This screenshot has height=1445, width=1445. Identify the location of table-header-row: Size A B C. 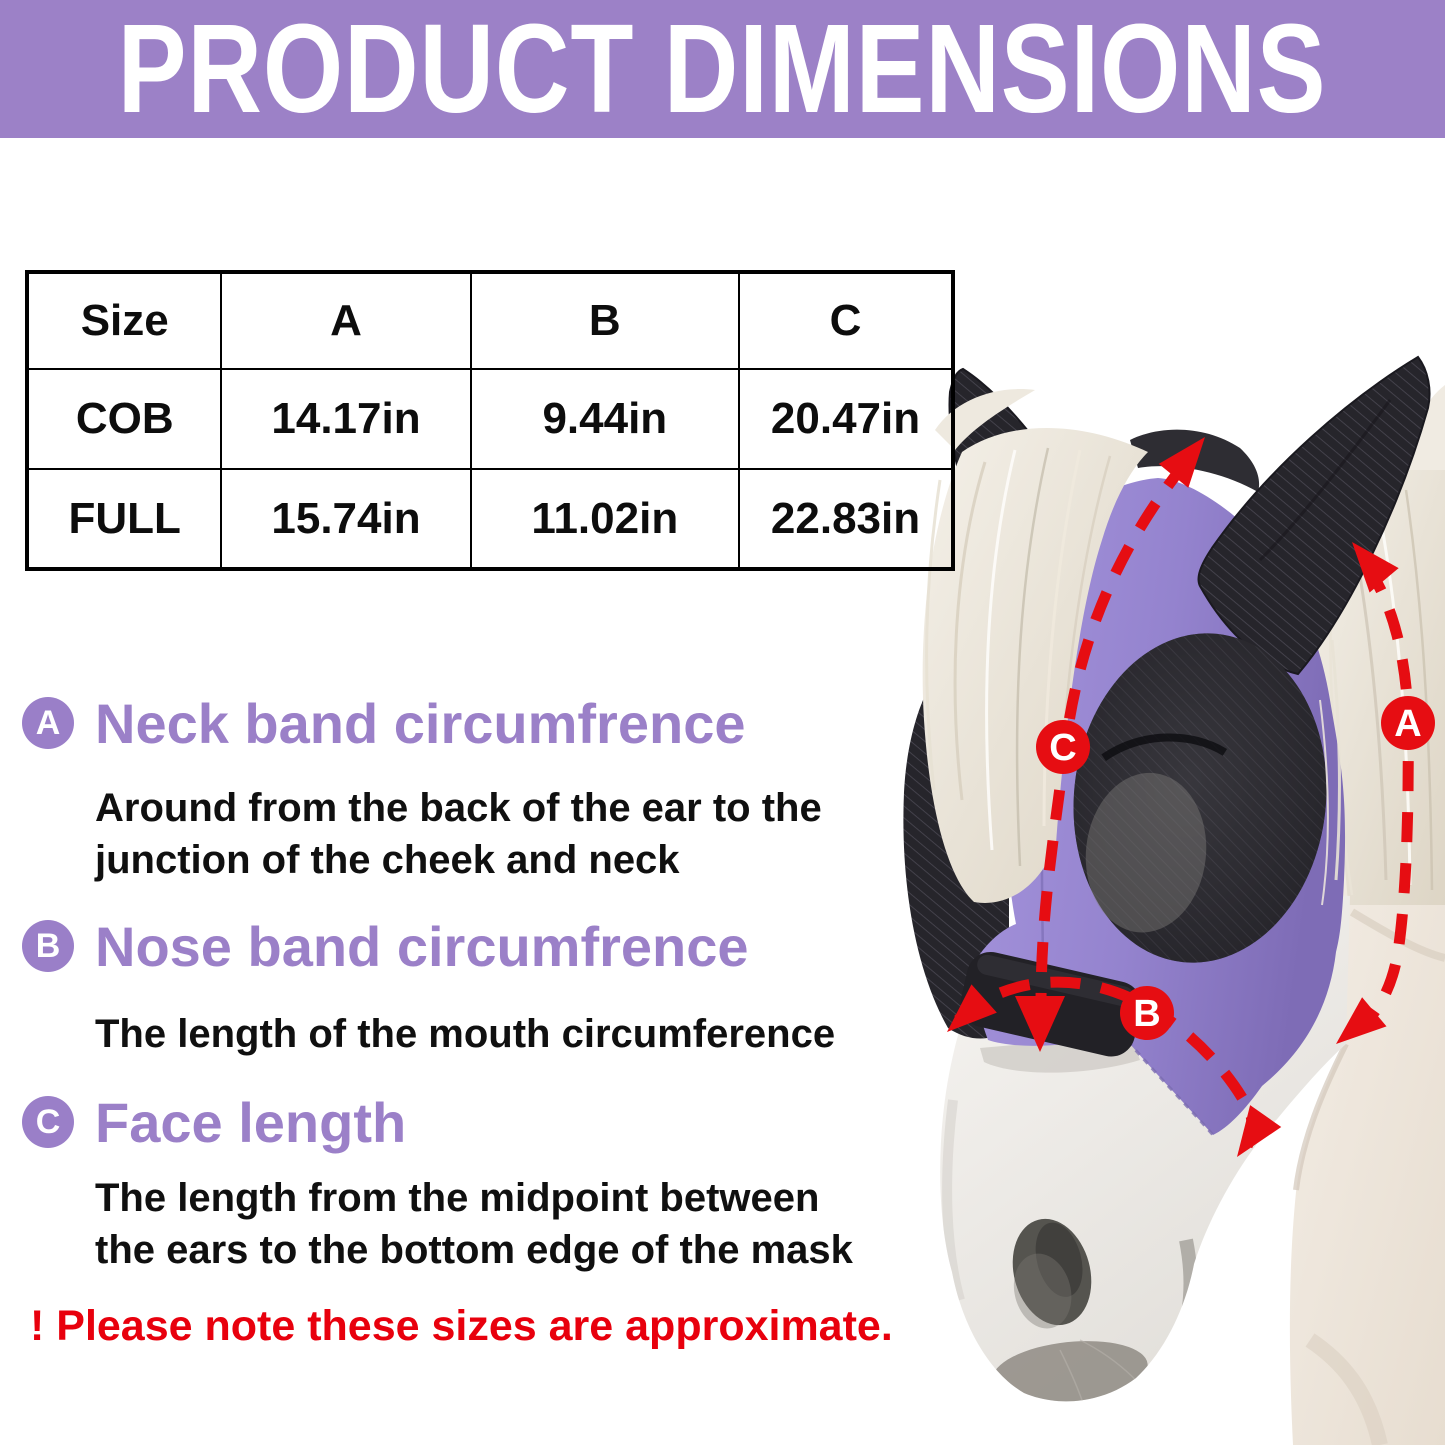
(489, 320).